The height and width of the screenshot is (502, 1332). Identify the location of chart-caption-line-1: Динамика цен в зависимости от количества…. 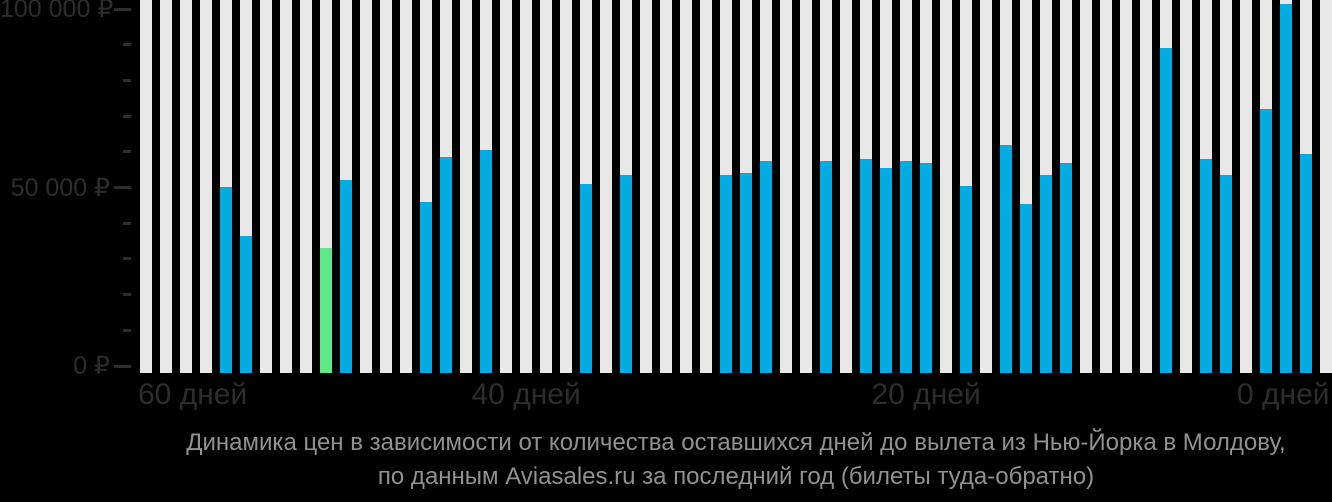
(736, 442).